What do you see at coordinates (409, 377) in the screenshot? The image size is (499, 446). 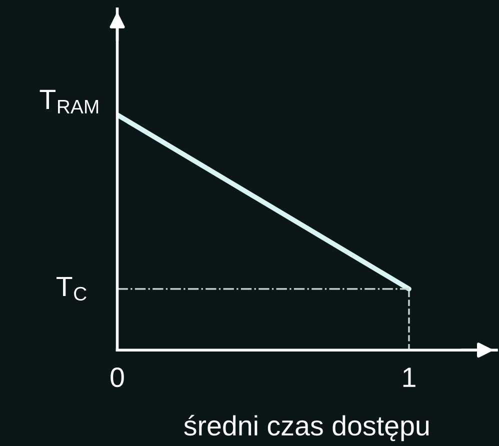 I see `x-tick-label: 1` at bounding box center [409, 377].